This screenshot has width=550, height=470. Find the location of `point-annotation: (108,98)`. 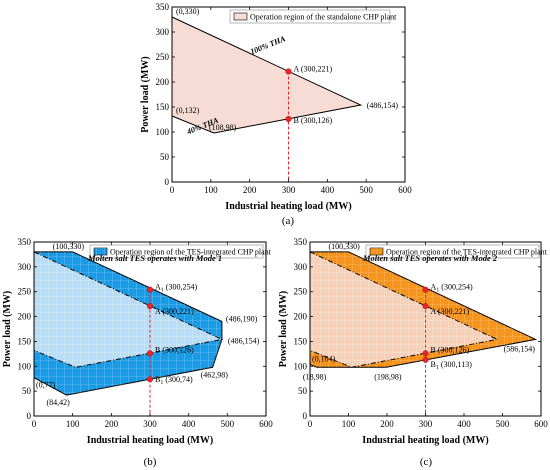

point-annotation: (108,98) is located at coordinates (223, 127).